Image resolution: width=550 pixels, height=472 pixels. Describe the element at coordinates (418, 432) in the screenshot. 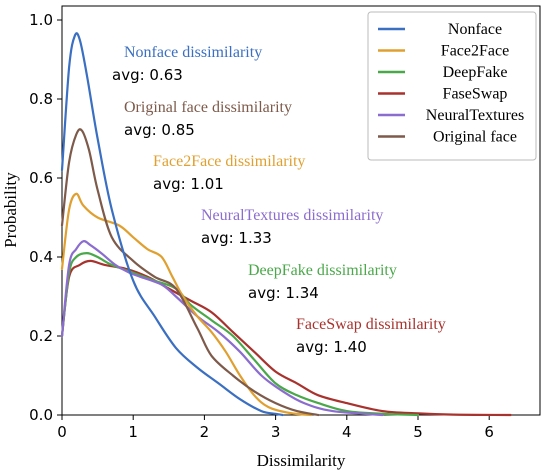

I see `x-tick-label: 5` at that location.